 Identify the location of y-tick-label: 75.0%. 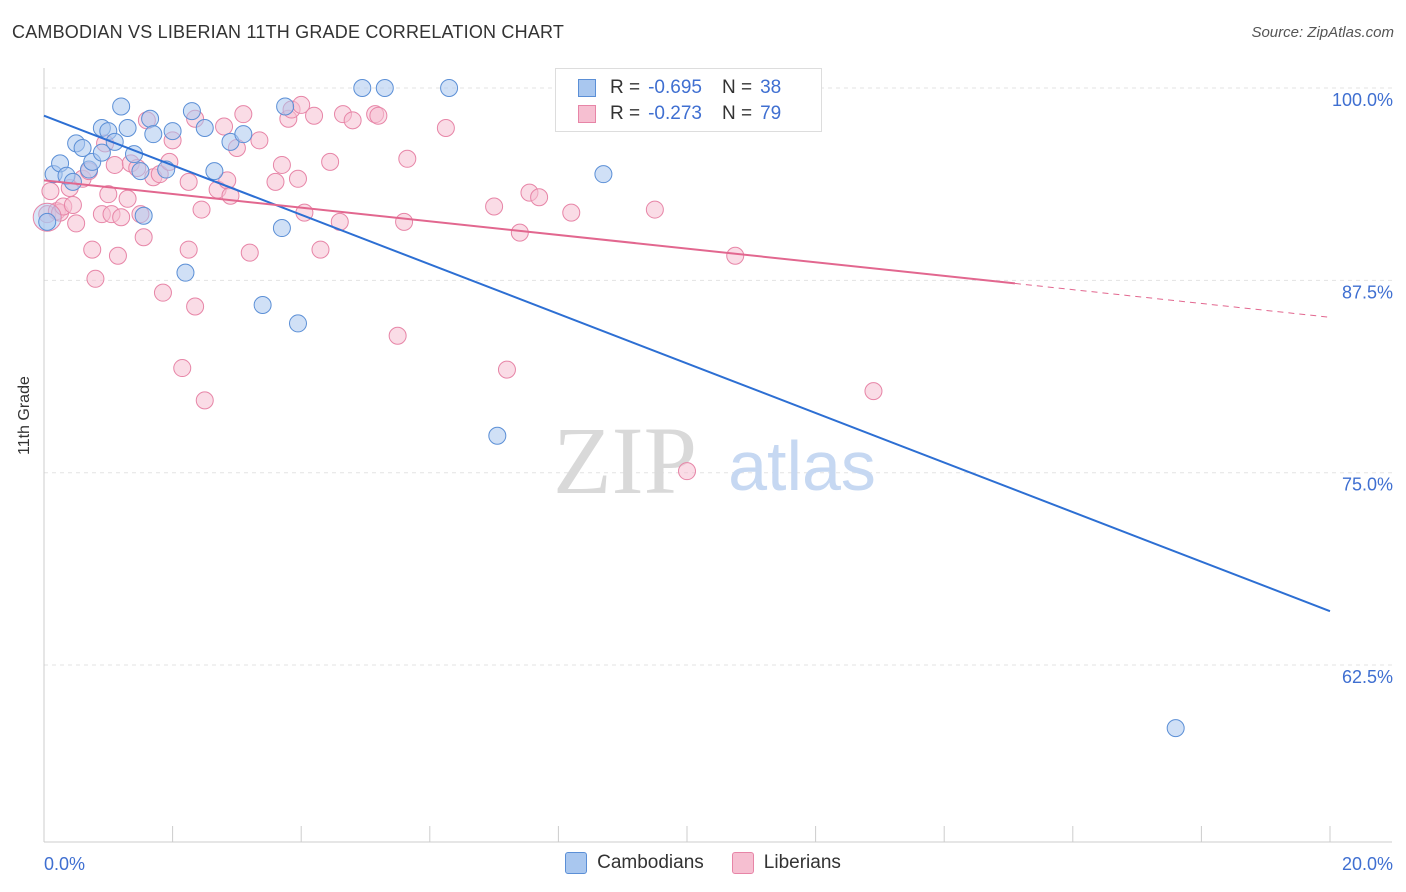
(1367, 485).